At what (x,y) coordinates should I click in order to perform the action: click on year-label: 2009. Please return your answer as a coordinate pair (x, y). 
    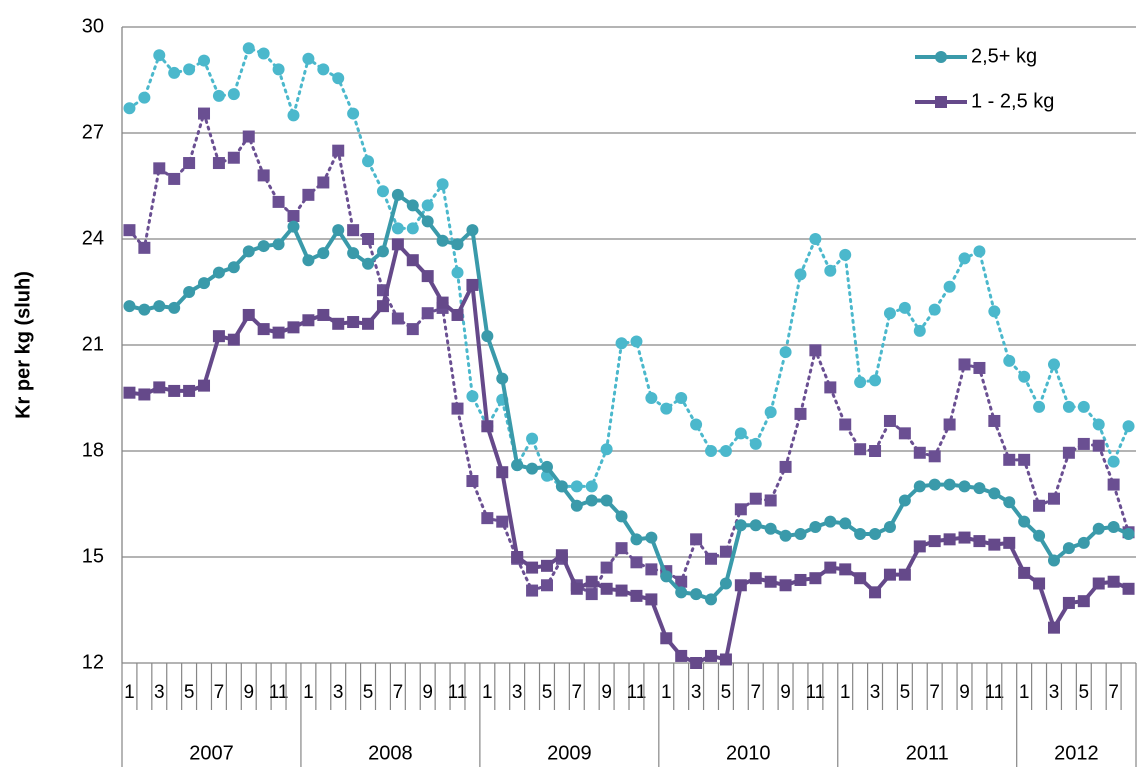
    Looking at the image, I should click on (569, 753).